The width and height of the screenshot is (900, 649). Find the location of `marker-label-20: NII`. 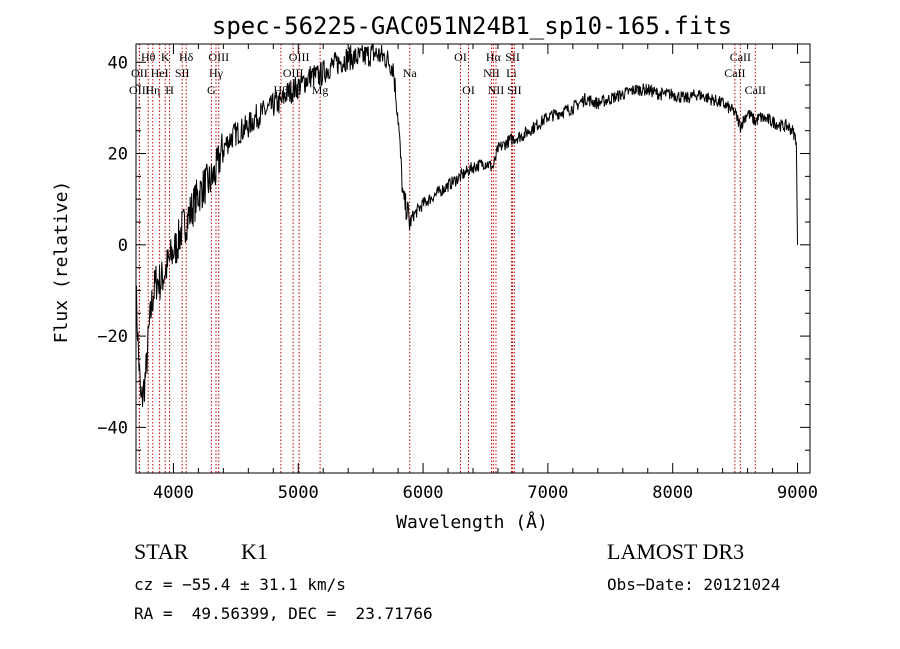

marker-label-20: NII is located at coordinates (491, 73).